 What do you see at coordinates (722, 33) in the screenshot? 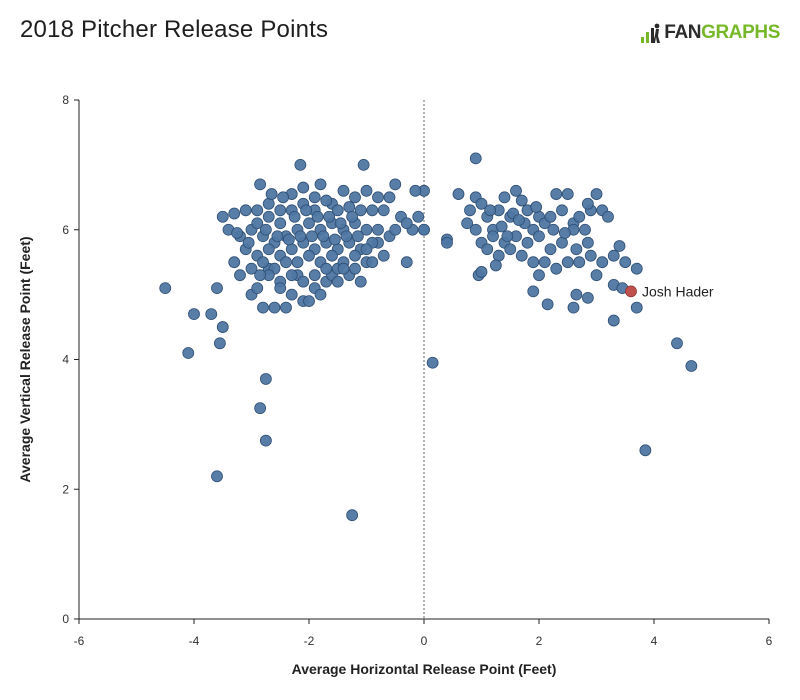
I see `brand-wordmark: FANGRAPHS` at bounding box center [722, 33].